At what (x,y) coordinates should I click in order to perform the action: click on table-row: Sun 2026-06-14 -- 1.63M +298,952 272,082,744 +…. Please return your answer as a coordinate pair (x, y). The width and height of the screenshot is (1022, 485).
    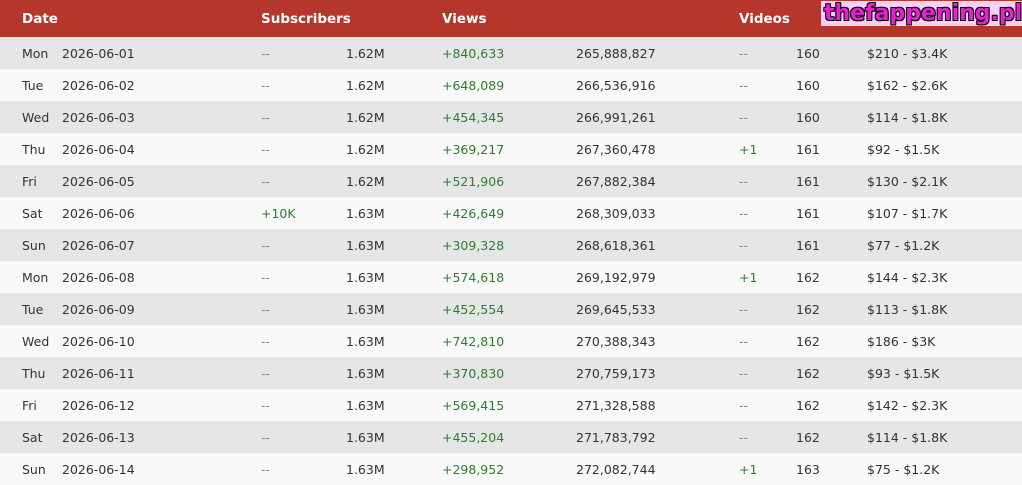
    Looking at the image, I should click on (511, 469).